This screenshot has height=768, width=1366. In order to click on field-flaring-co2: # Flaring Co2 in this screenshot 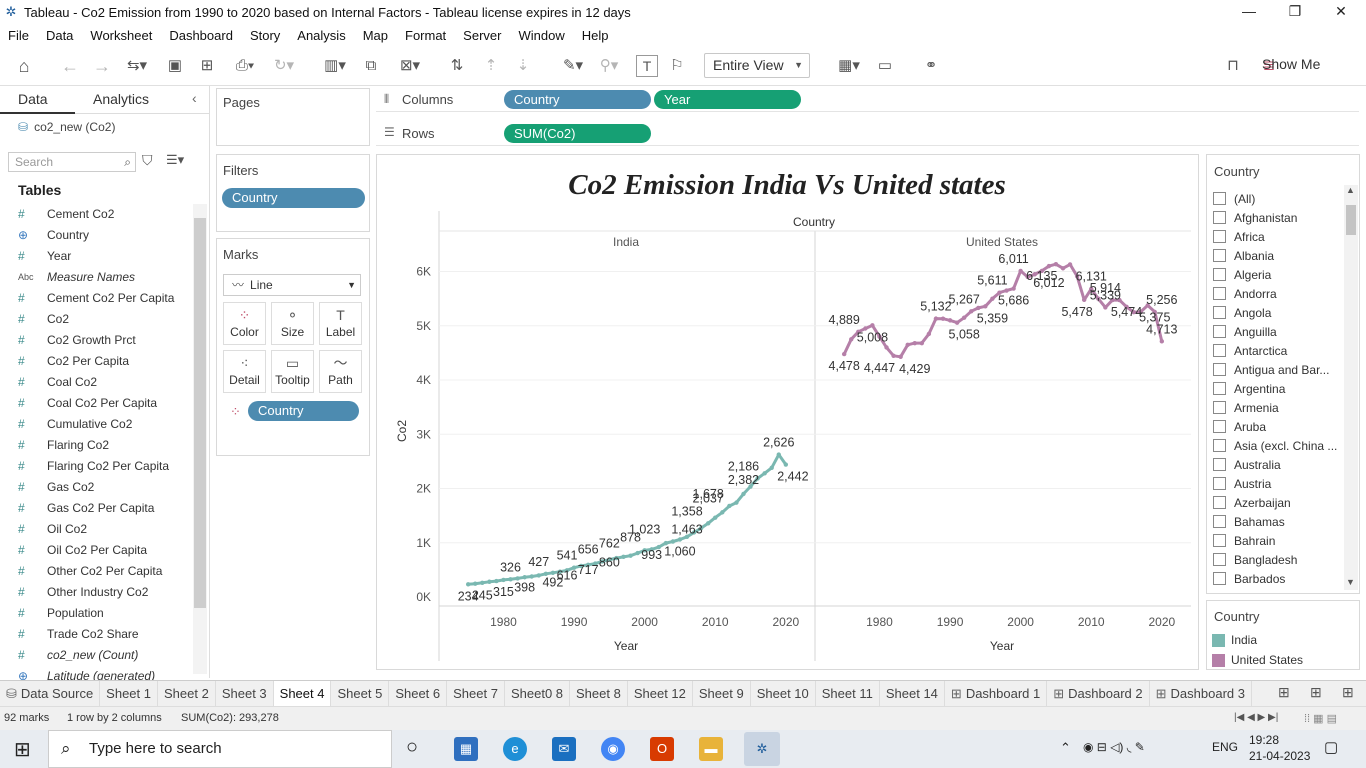, I will do `click(105, 444)`.